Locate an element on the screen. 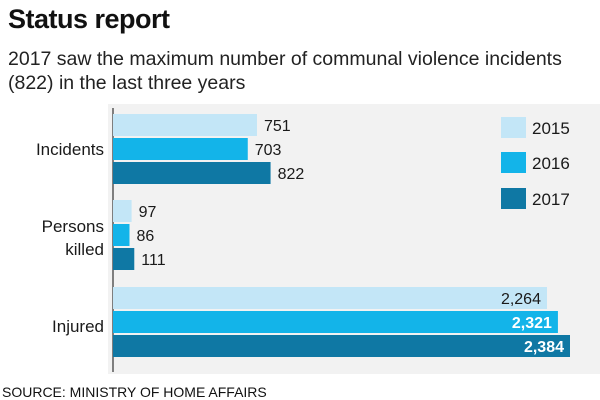 The height and width of the screenshot is (400, 600). bar-value-label: 703 is located at coordinates (268, 150).